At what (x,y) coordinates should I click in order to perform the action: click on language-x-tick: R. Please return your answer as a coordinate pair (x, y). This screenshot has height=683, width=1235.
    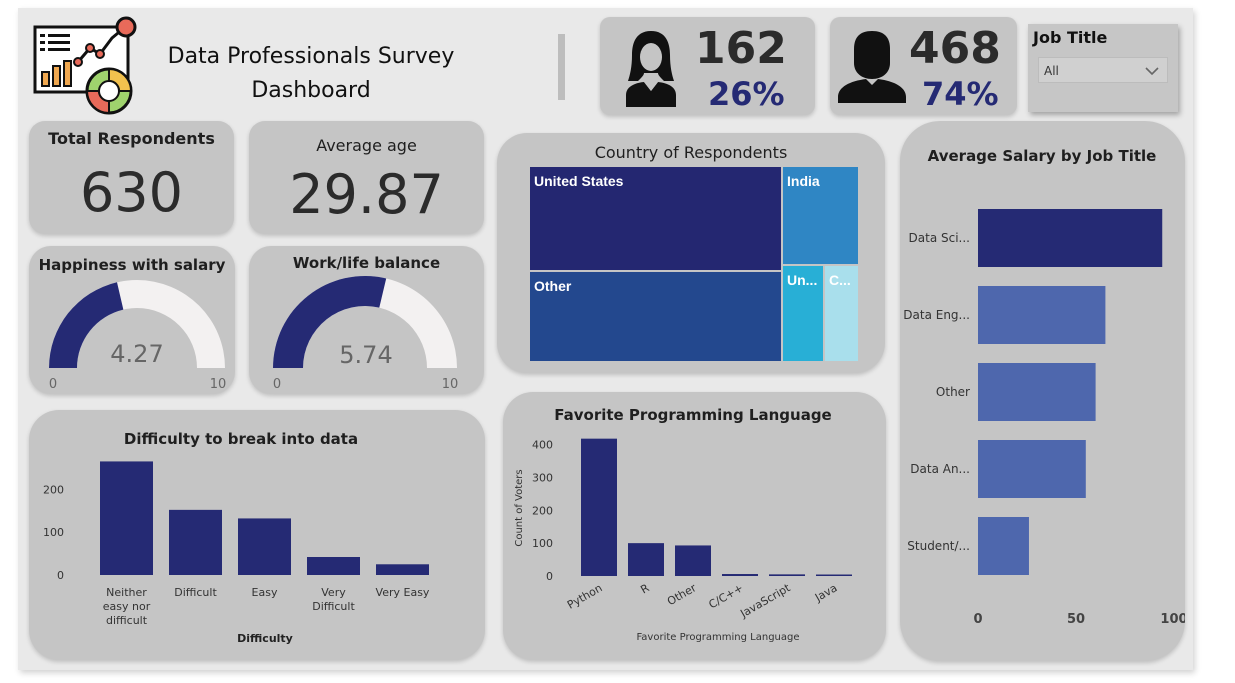
    Looking at the image, I should click on (644, 588).